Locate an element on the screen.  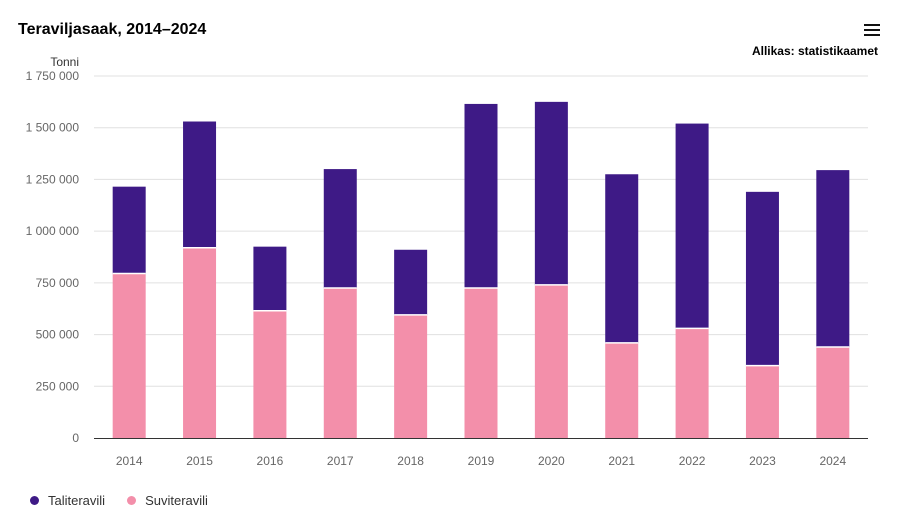
legend-item-taliteravili: Taliteravili is located at coordinates (67, 500).